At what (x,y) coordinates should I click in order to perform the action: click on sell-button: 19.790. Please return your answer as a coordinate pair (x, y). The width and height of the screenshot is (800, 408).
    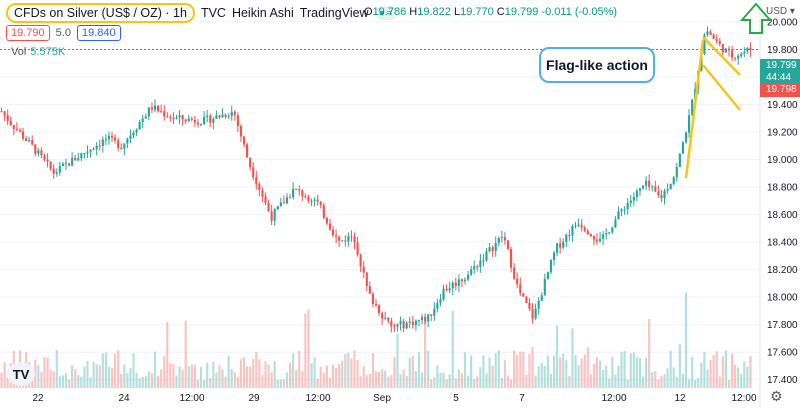
    Looking at the image, I should click on (28, 33).